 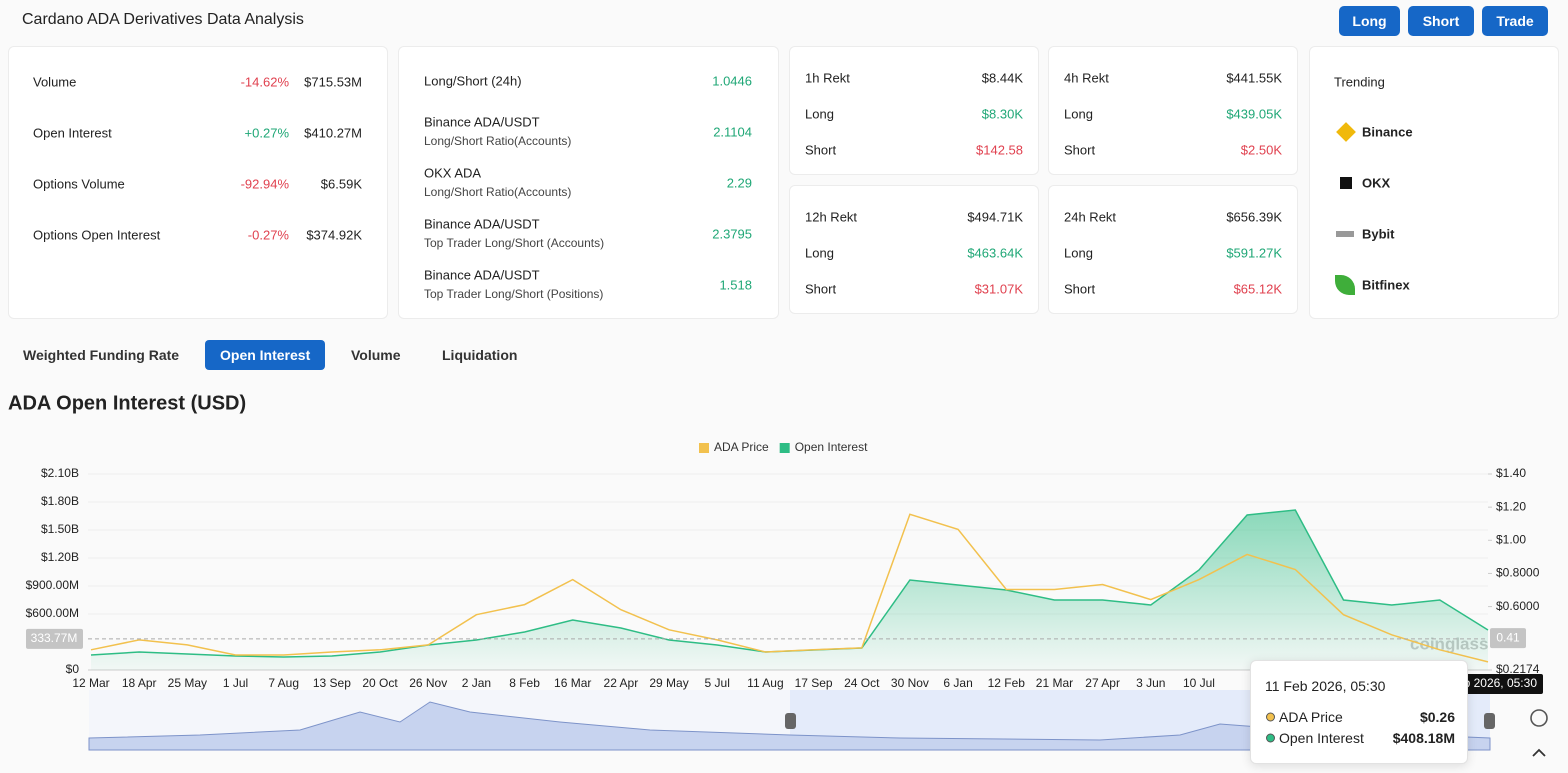 I want to click on rekt-total: $8.44K, so click(x=1002, y=78).